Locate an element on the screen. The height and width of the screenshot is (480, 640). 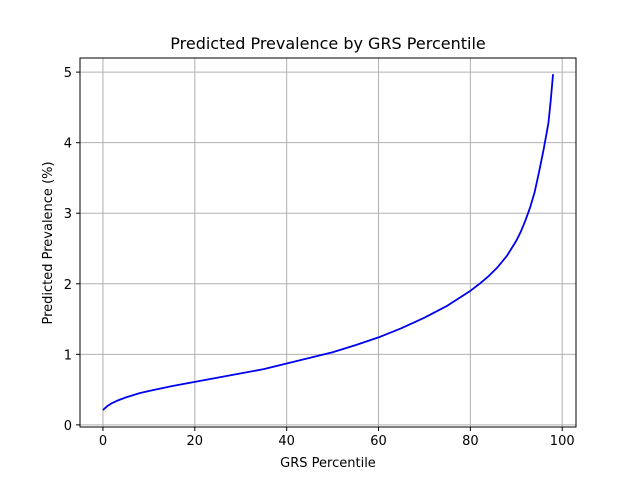
x-axis-label: GRS Percentile is located at coordinates (328, 463).